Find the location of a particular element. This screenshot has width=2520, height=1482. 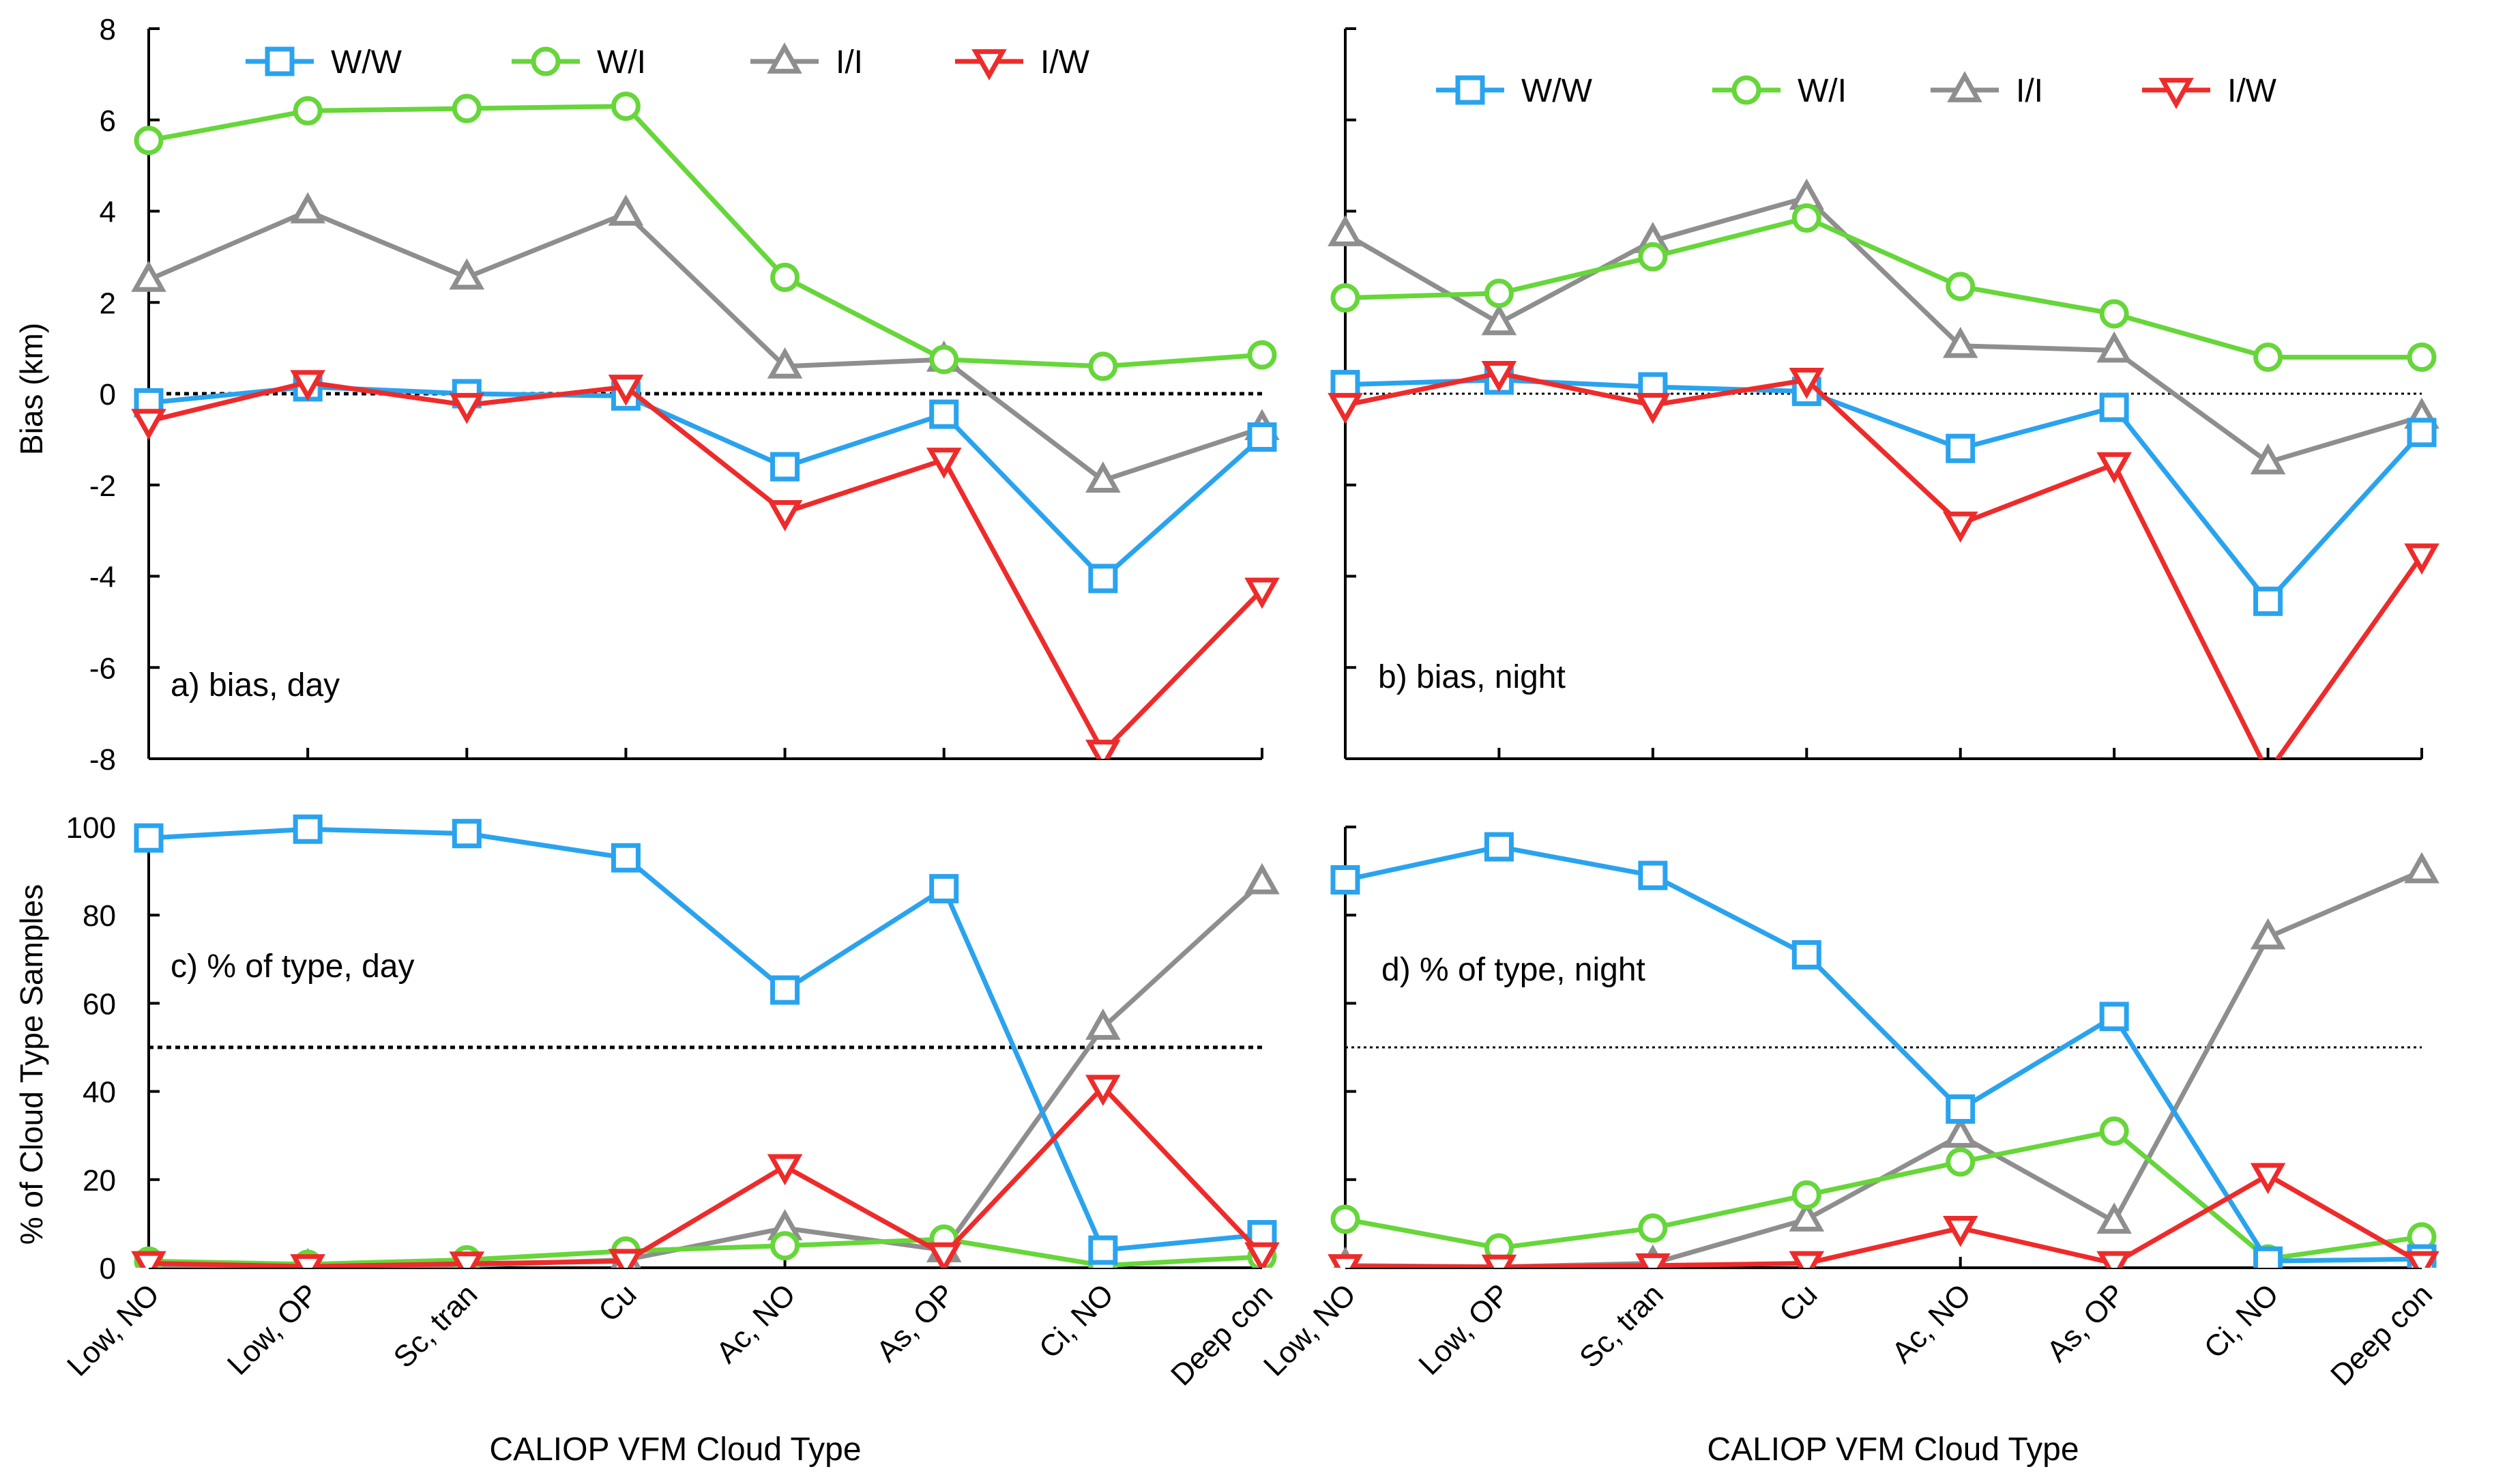

panel-b-legend-marker-w-i is located at coordinates (1746, 90).